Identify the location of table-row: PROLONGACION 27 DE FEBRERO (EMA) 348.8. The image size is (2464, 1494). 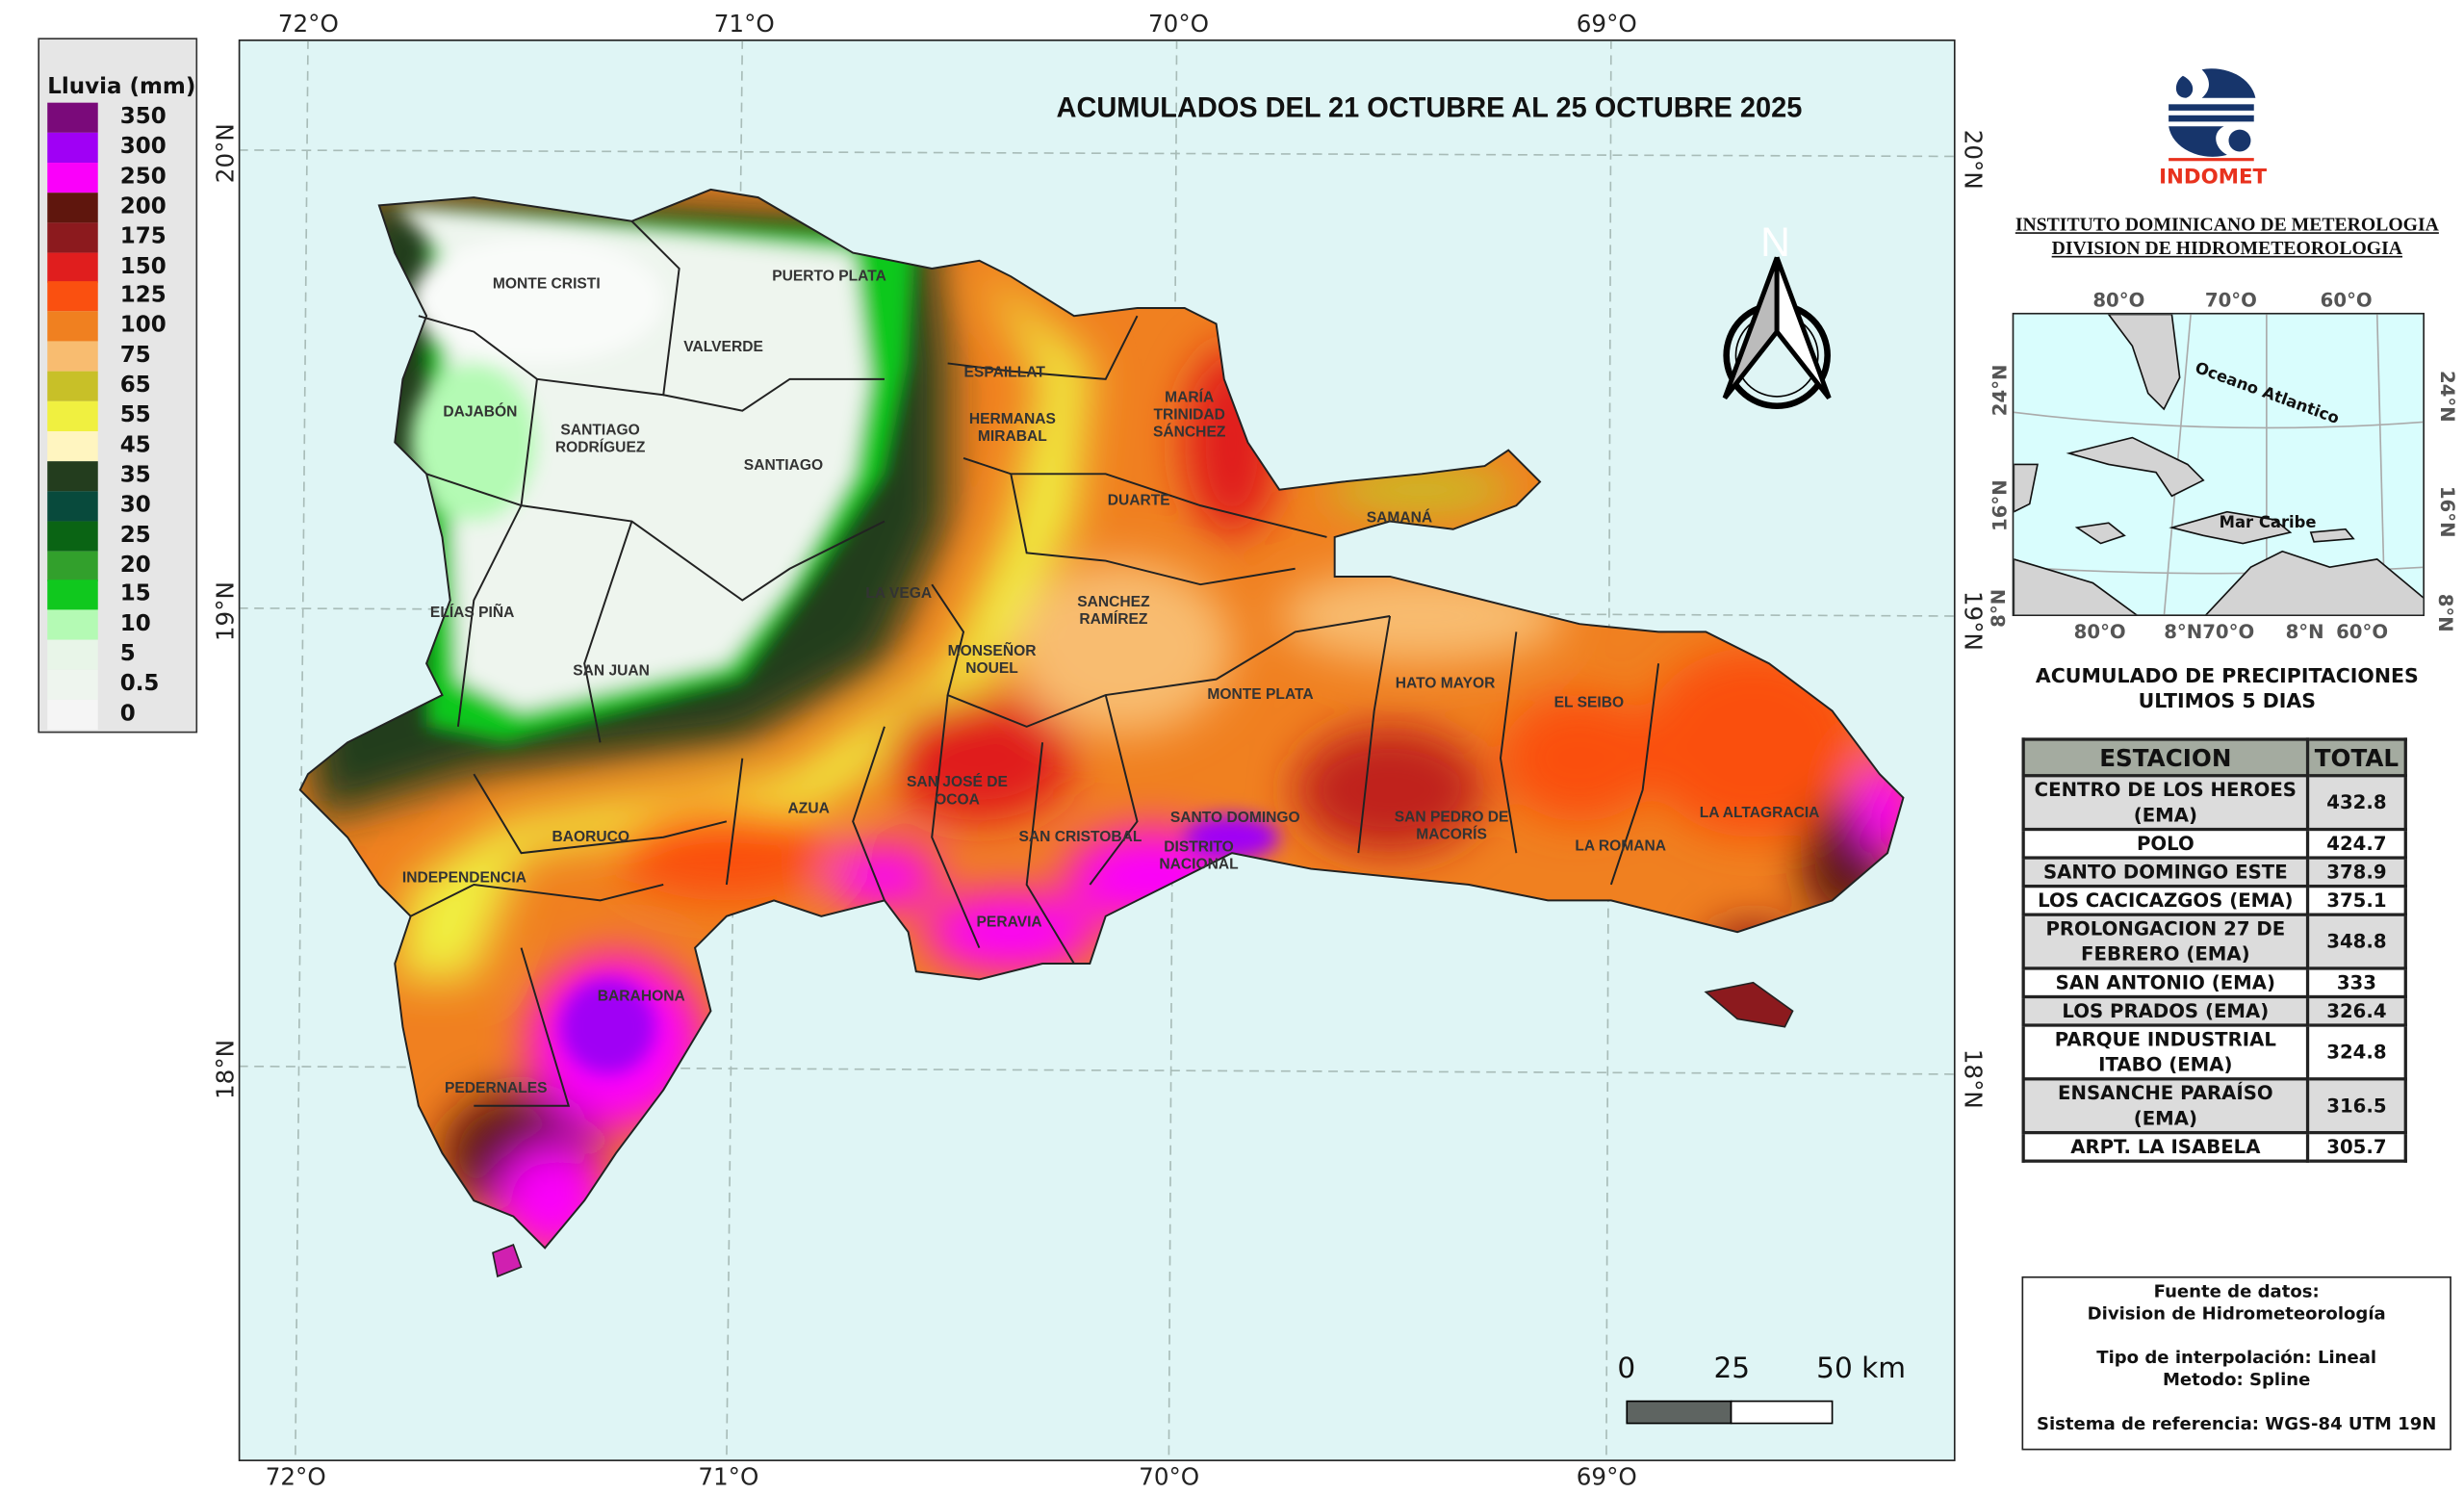
(2214, 942).